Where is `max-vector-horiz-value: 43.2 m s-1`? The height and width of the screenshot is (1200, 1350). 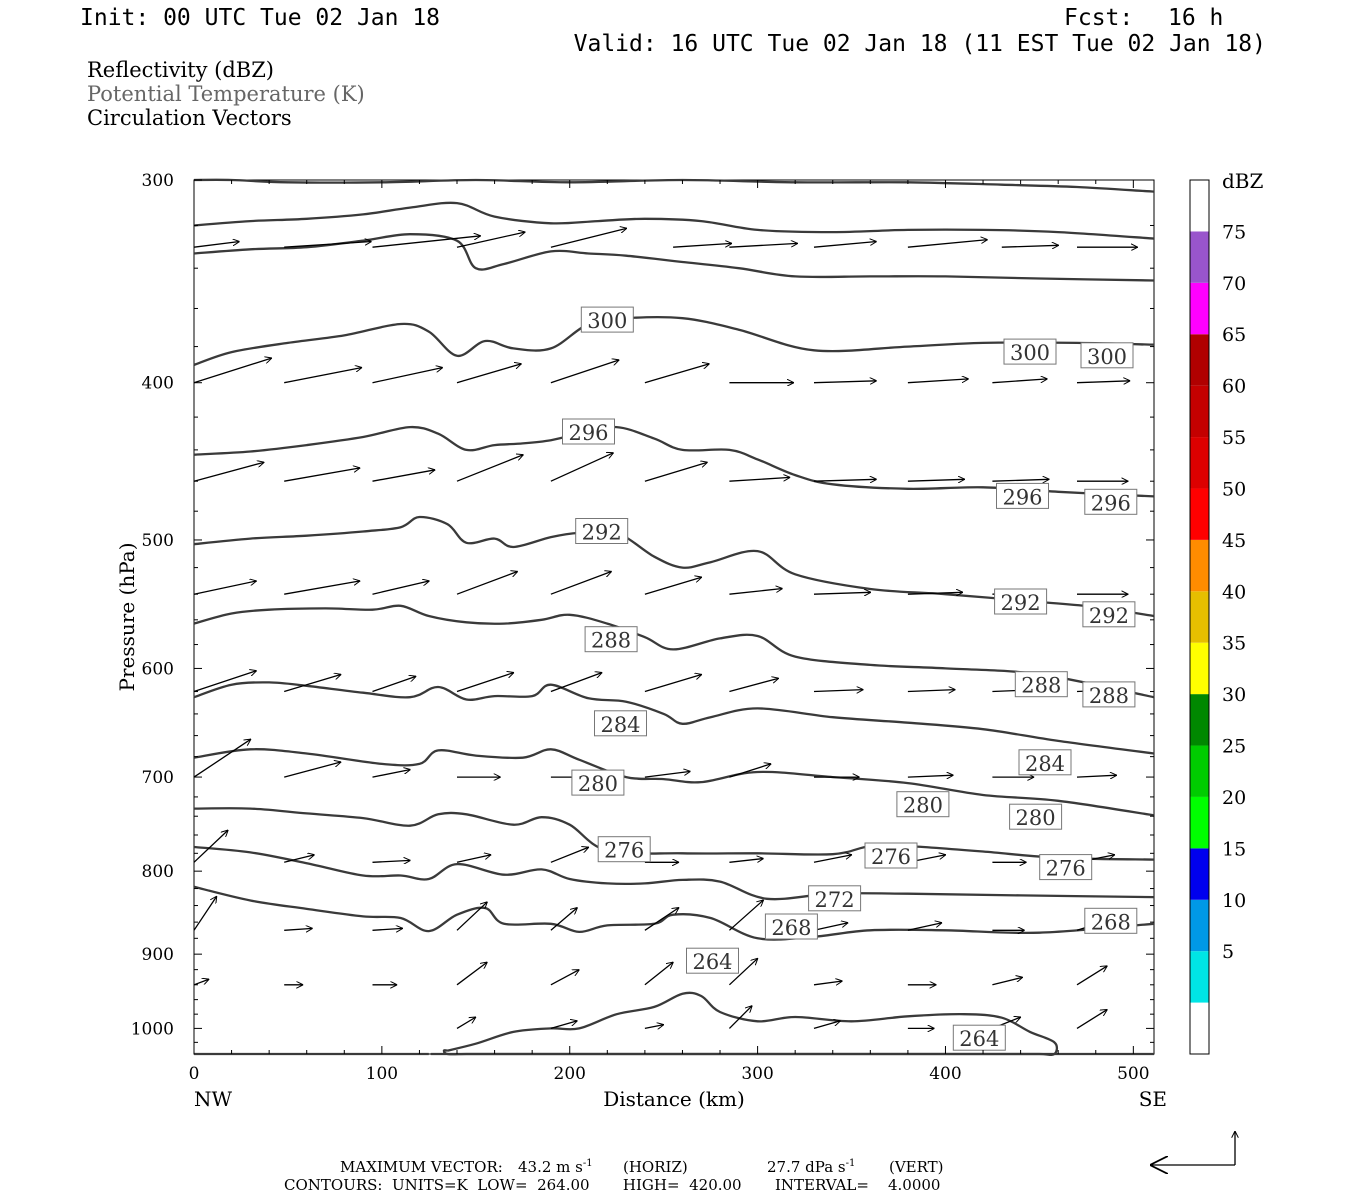 max-vector-horiz-value: 43.2 m s-1 is located at coordinates (555, 1167).